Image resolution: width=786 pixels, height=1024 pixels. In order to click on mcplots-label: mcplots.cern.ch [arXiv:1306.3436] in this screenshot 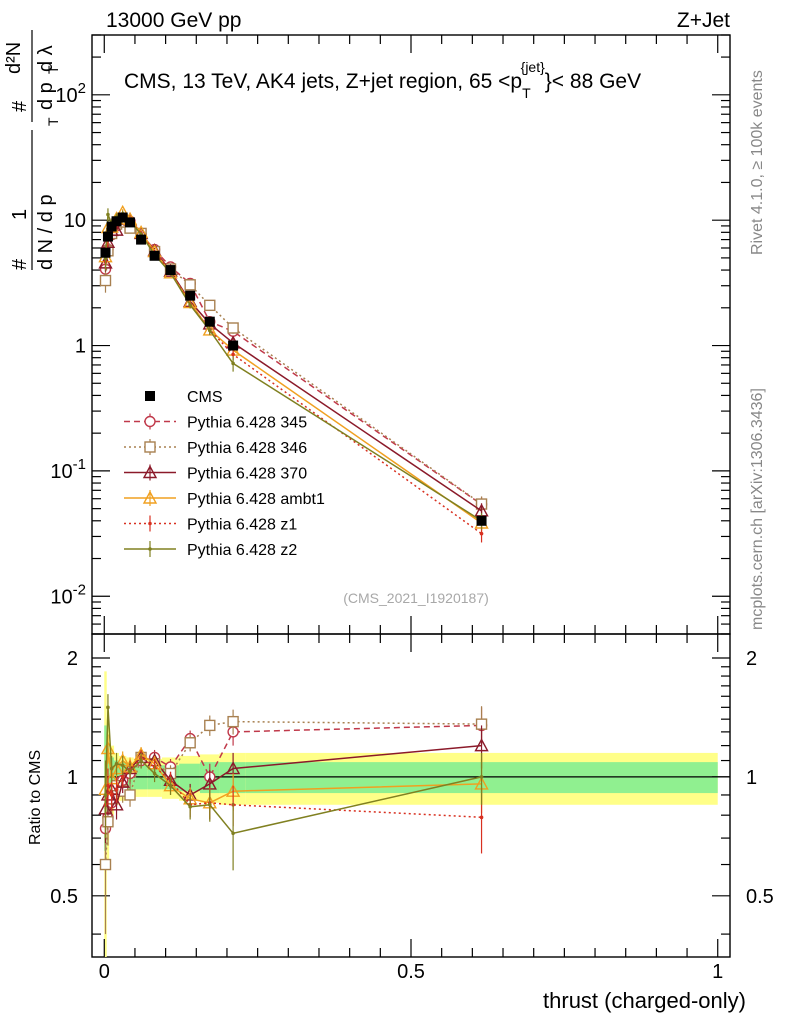, I will do `click(757, 509)`.